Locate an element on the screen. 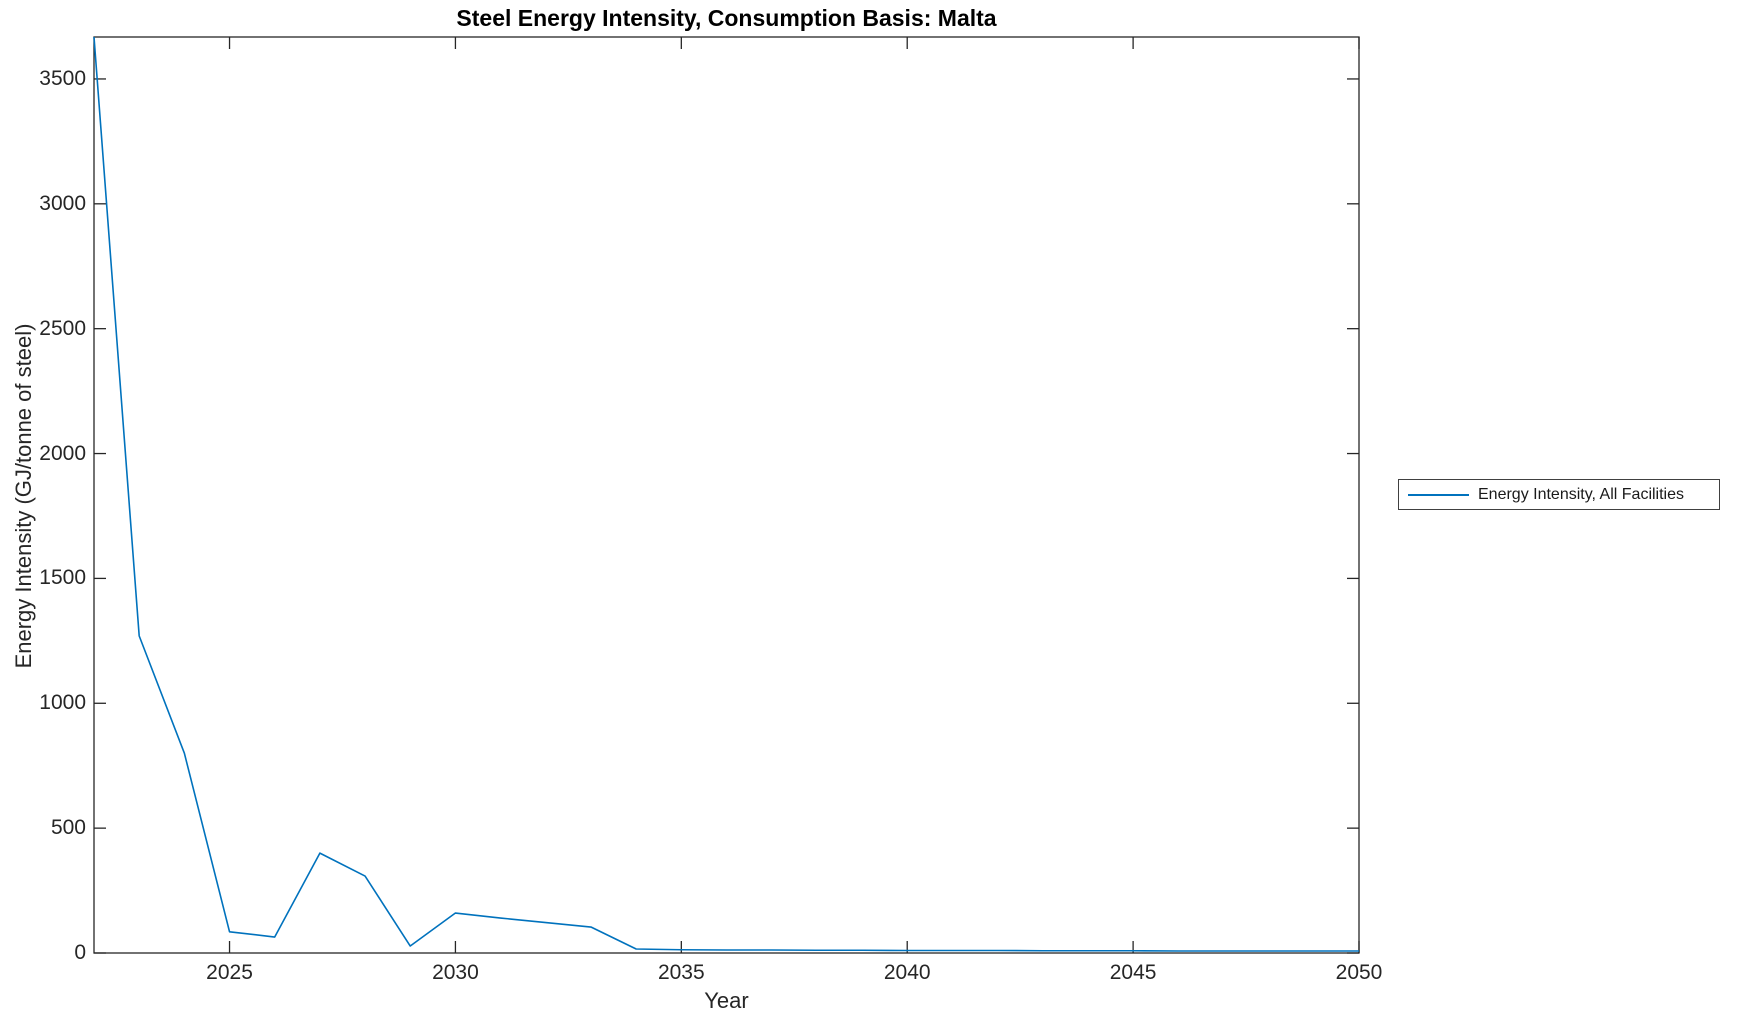 This screenshot has width=1738, height=1021. x-tick-label: 2045 is located at coordinates (1133, 972).